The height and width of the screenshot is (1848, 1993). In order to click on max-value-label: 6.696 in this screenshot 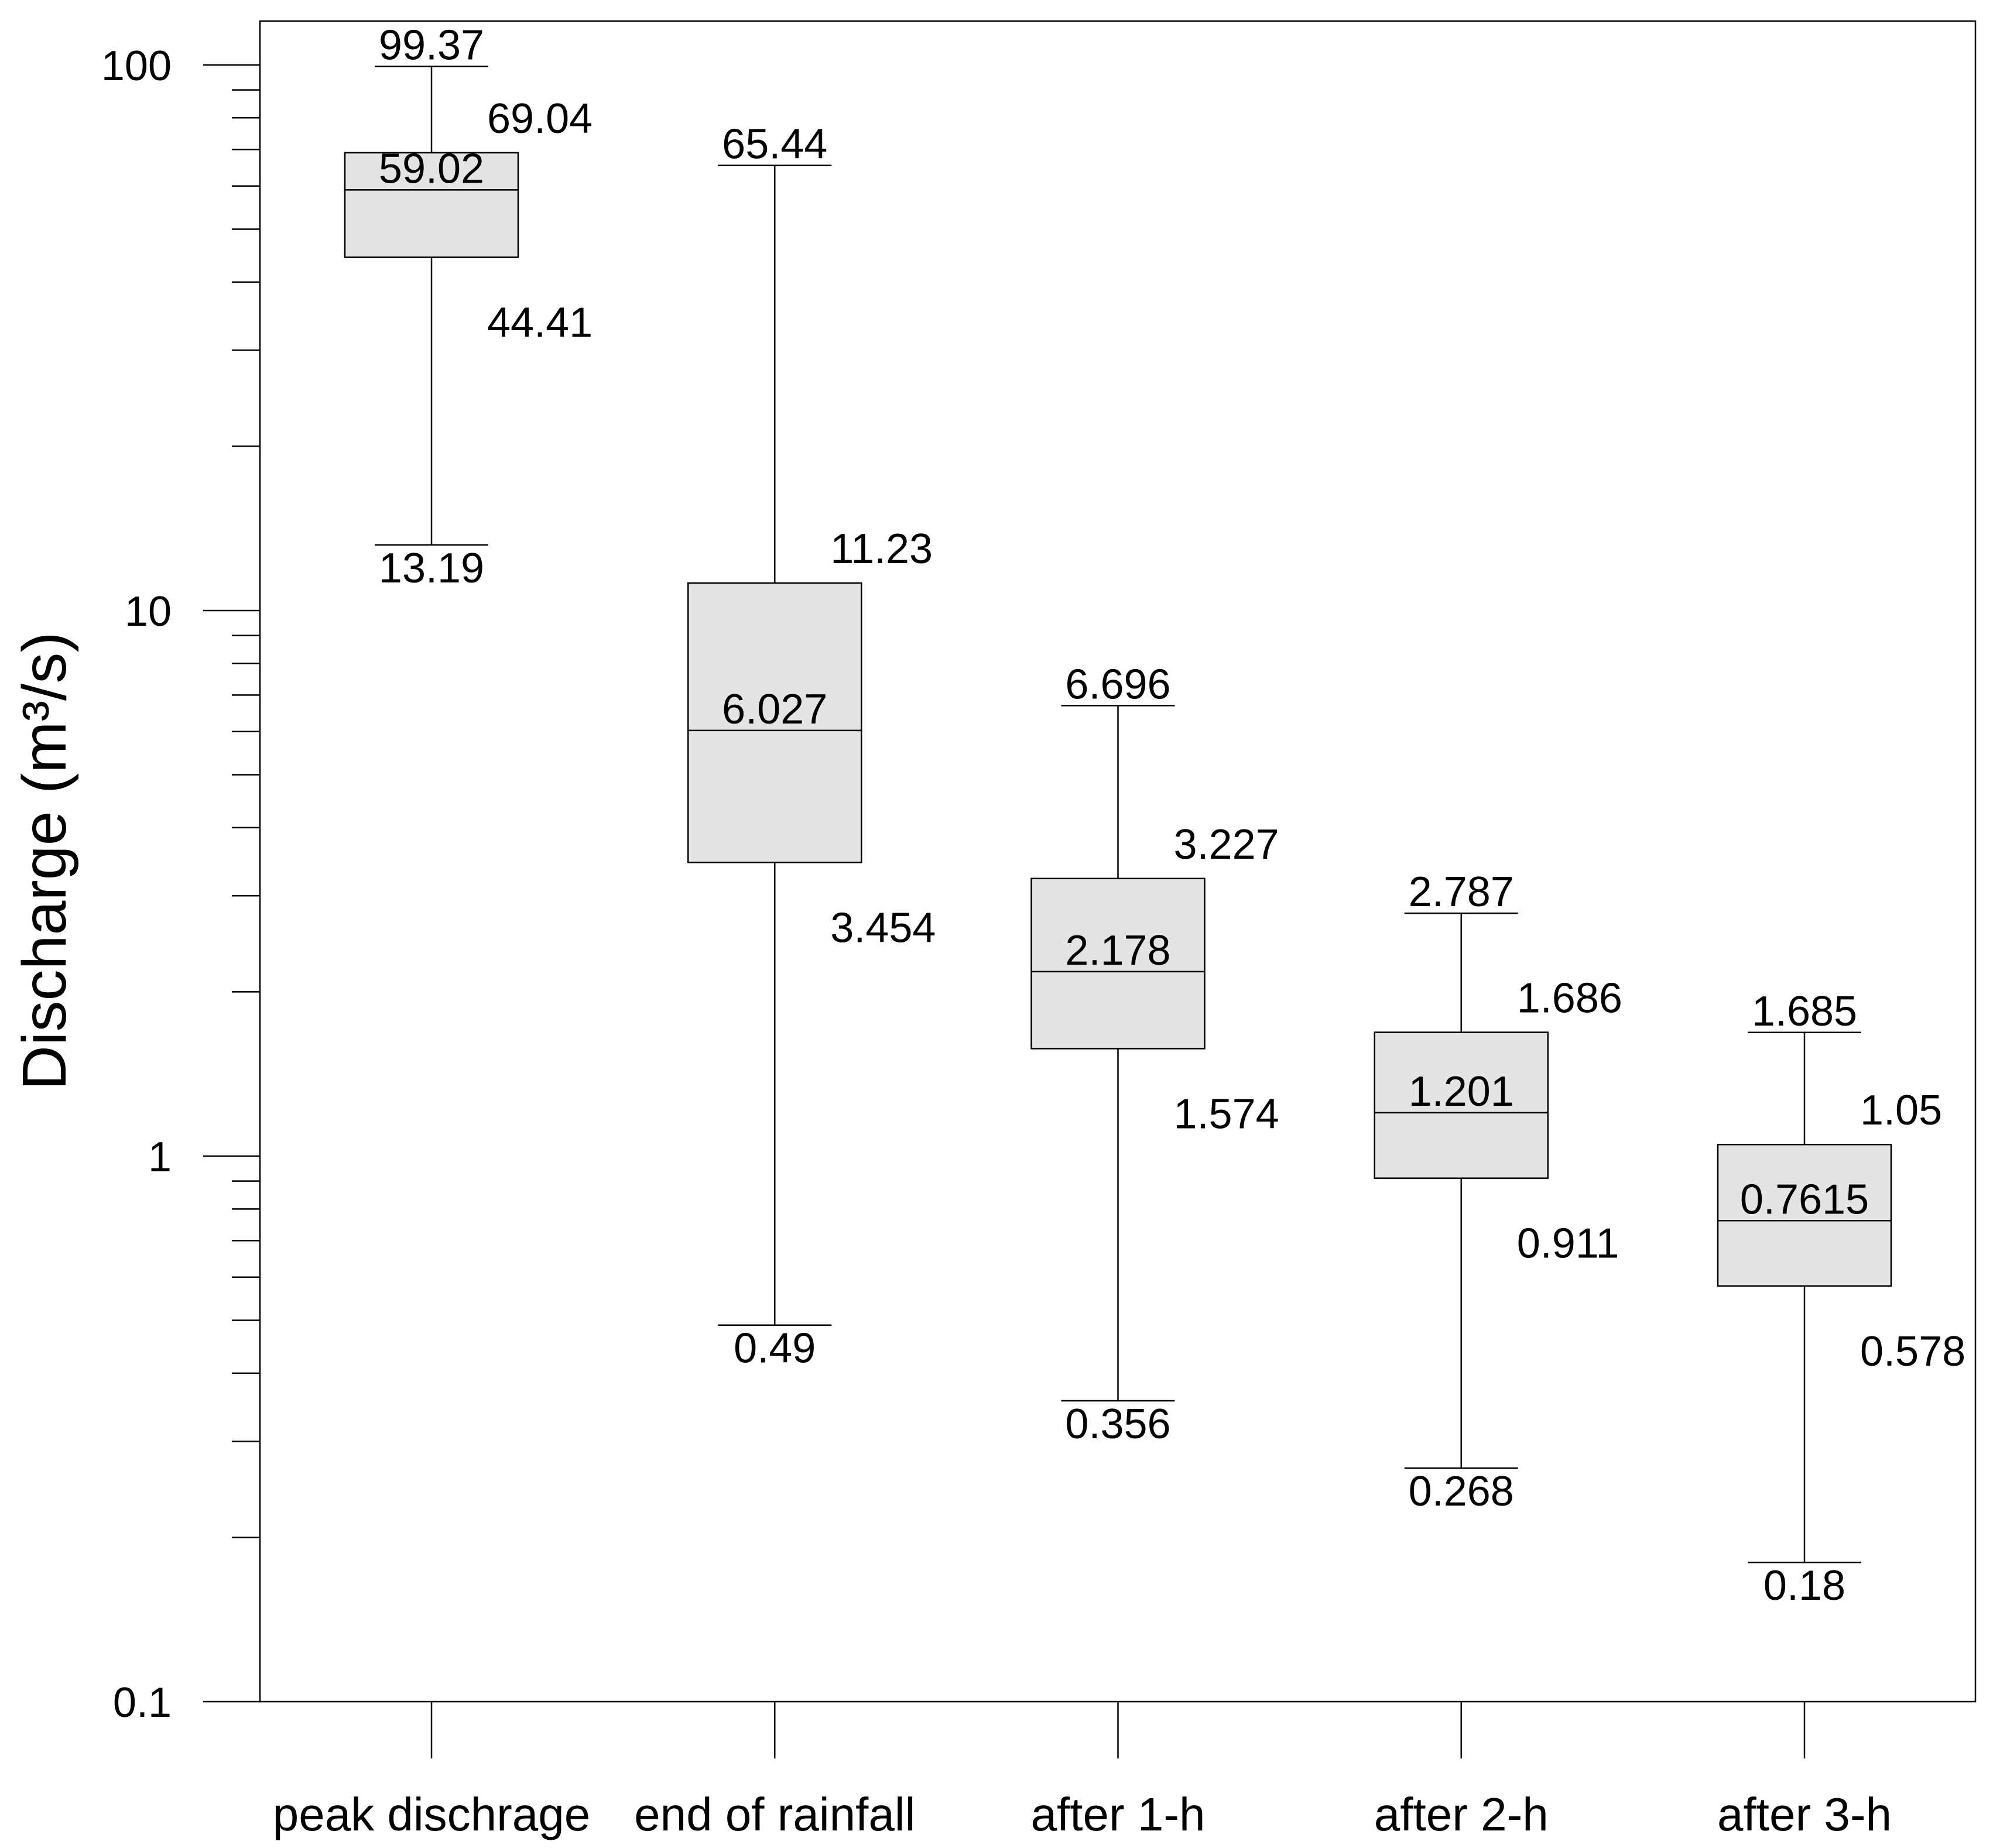, I will do `click(1117, 684)`.